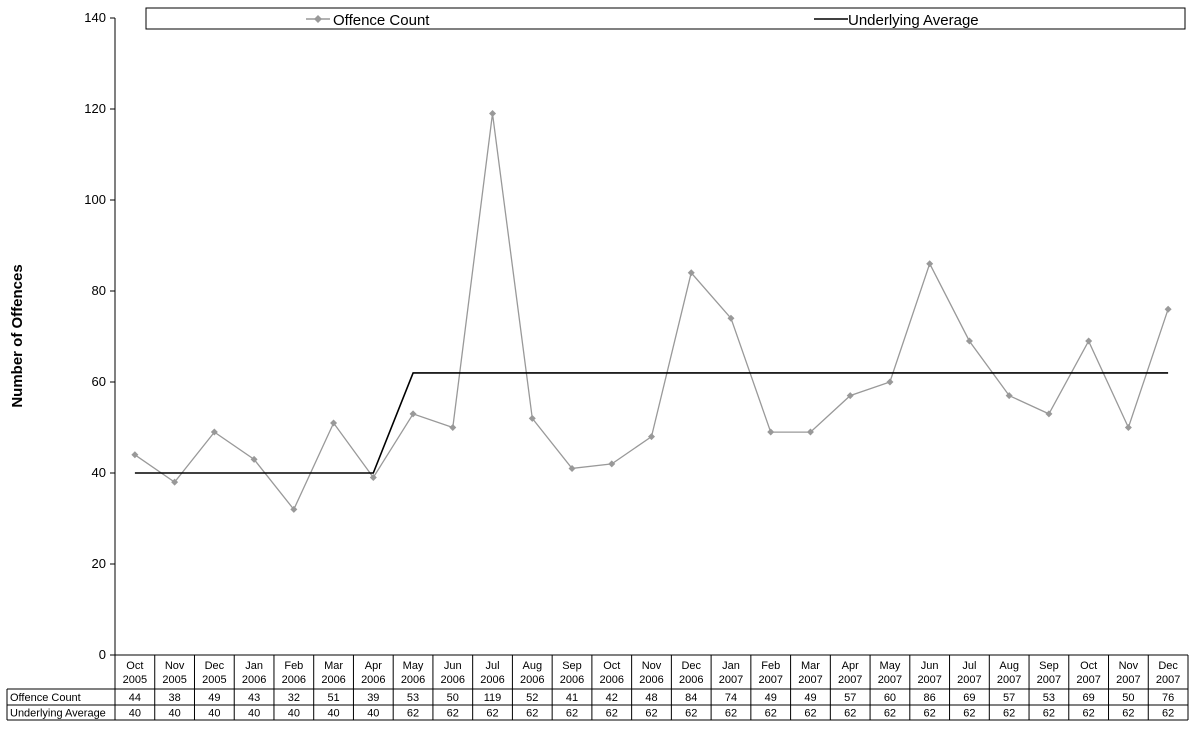 The width and height of the screenshot is (1194, 729). Describe the element at coordinates (293, 666) in the screenshot. I see `x-tick-label-month: Feb` at that location.